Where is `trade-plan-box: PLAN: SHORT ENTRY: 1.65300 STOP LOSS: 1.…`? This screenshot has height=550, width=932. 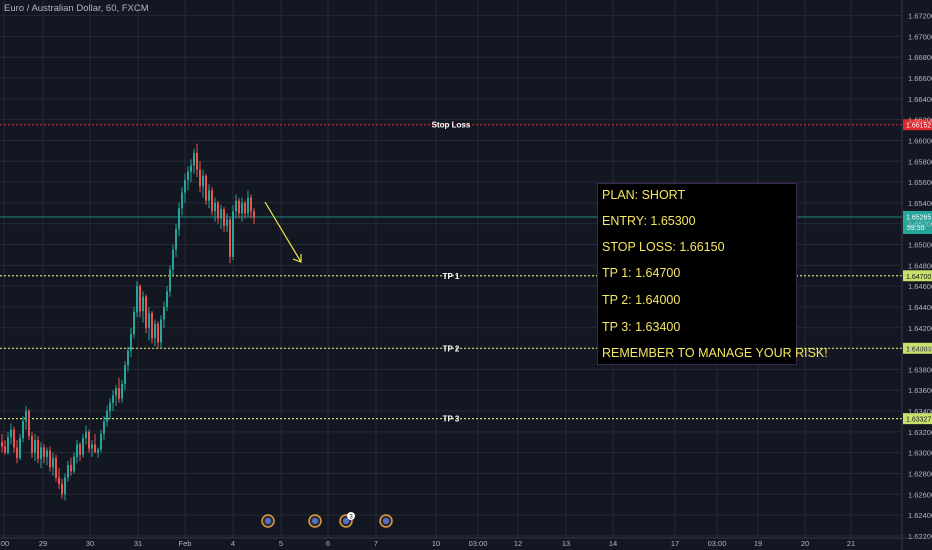 trade-plan-box: PLAN: SHORT ENTRY: 1.65300 STOP LOSS: 1.… is located at coordinates (712, 274).